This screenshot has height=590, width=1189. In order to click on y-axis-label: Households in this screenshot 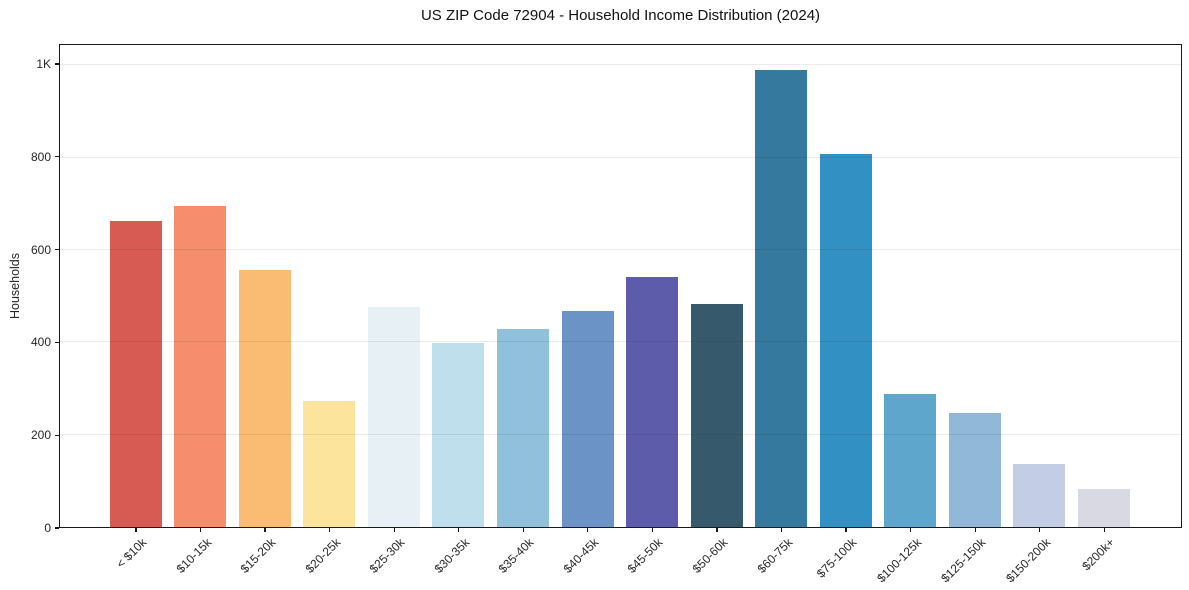, I will do `click(15, 286)`.